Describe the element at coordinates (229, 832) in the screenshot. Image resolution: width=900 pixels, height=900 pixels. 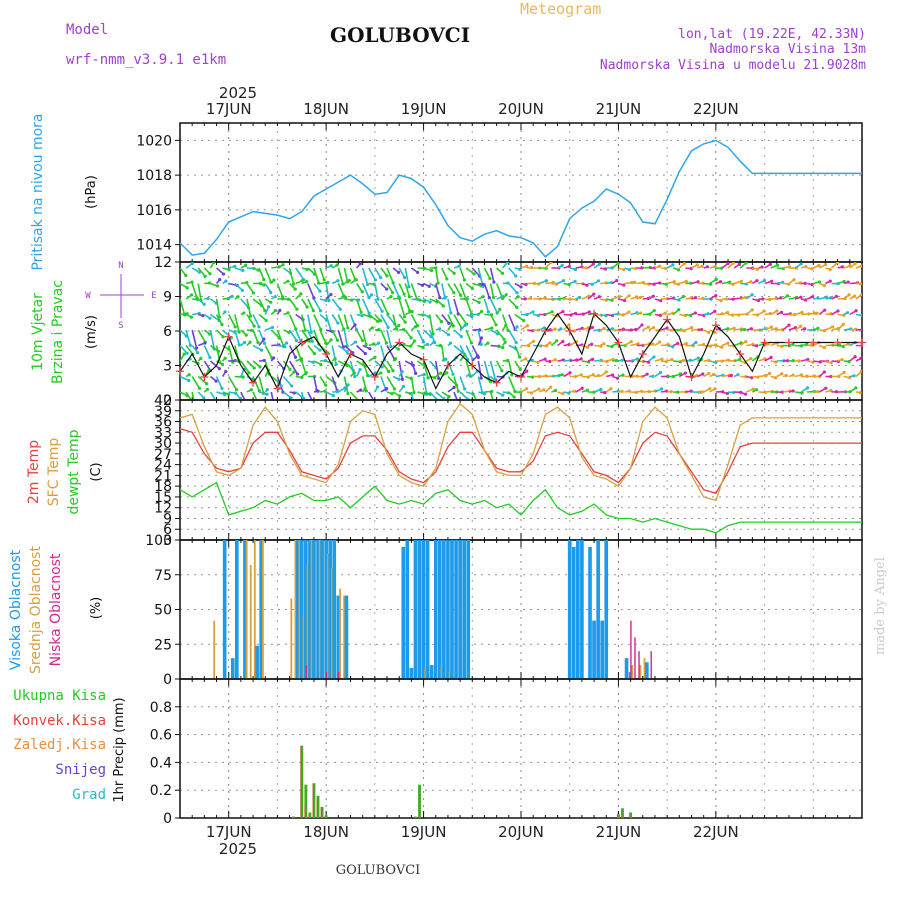
I see `time-label-bottom-0: 17JUN` at that location.